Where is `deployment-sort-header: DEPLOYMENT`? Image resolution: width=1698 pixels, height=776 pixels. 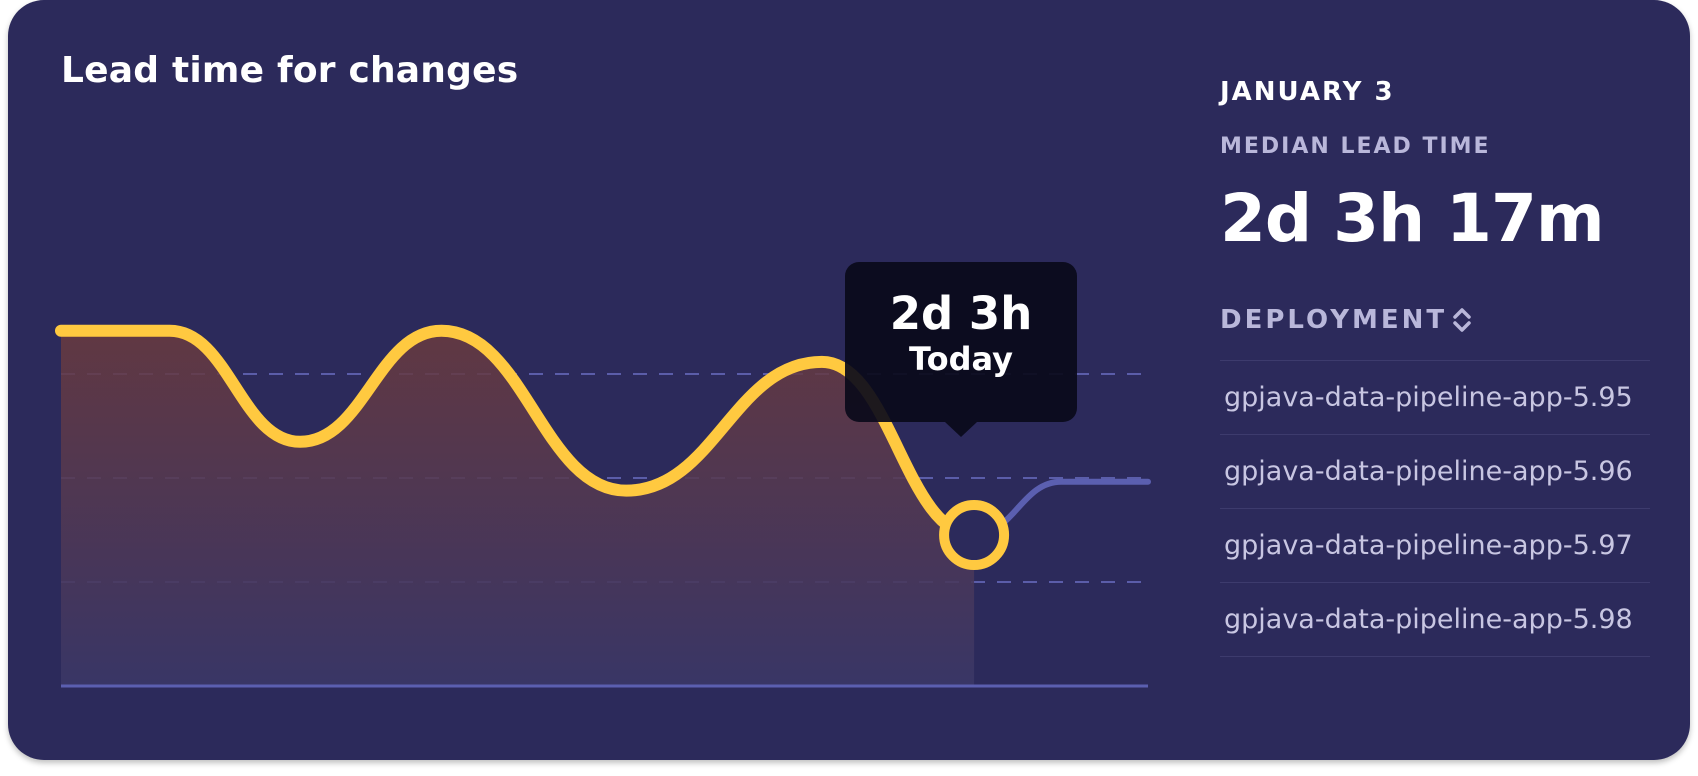
deployment-sort-header: DEPLOYMENT is located at coordinates (1346, 320).